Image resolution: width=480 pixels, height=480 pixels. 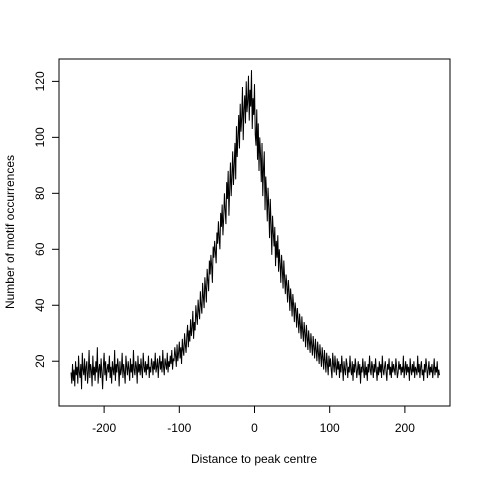 What do you see at coordinates (40, 137) in the screenshot?
I see `y-tick-label: 100` at bounding box center [40, 137].